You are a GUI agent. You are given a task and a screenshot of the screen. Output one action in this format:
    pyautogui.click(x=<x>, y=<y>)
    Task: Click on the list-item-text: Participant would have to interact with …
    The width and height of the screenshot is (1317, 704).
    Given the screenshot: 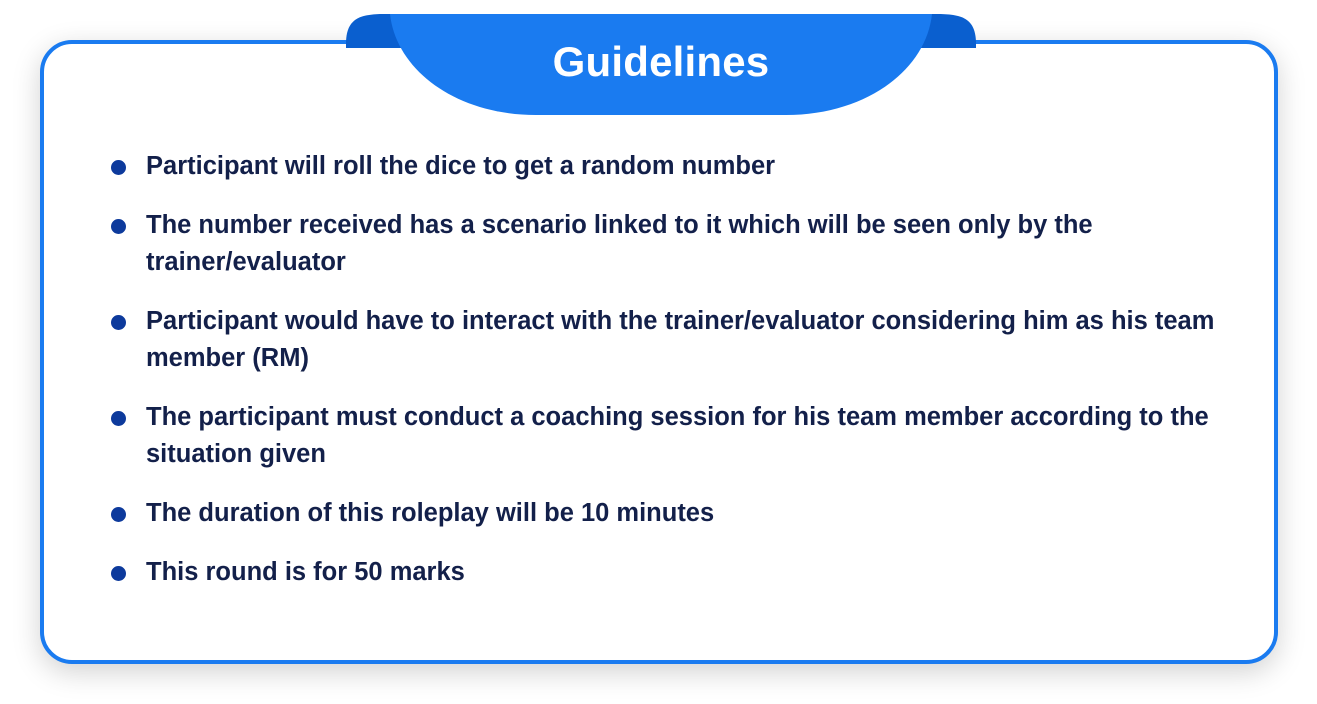 What is the action you would take?
    pyautogui.click(x=680, y=339)
    